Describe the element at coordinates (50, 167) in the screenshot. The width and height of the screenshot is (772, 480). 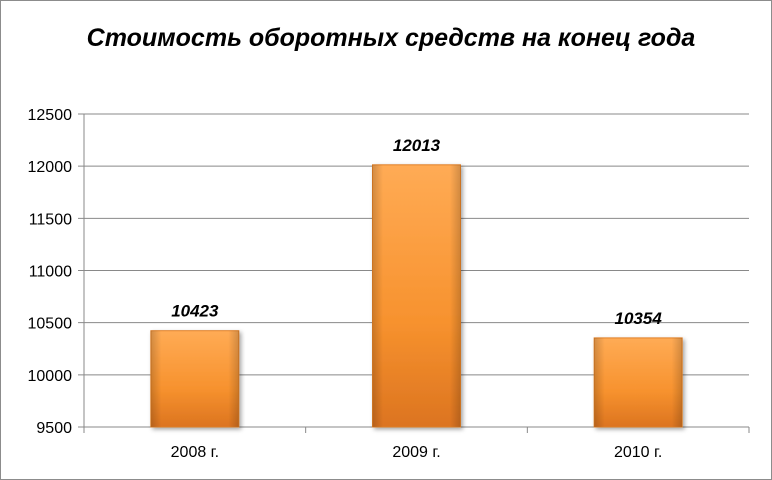
I see `y-tick-label: 12000` at that location.